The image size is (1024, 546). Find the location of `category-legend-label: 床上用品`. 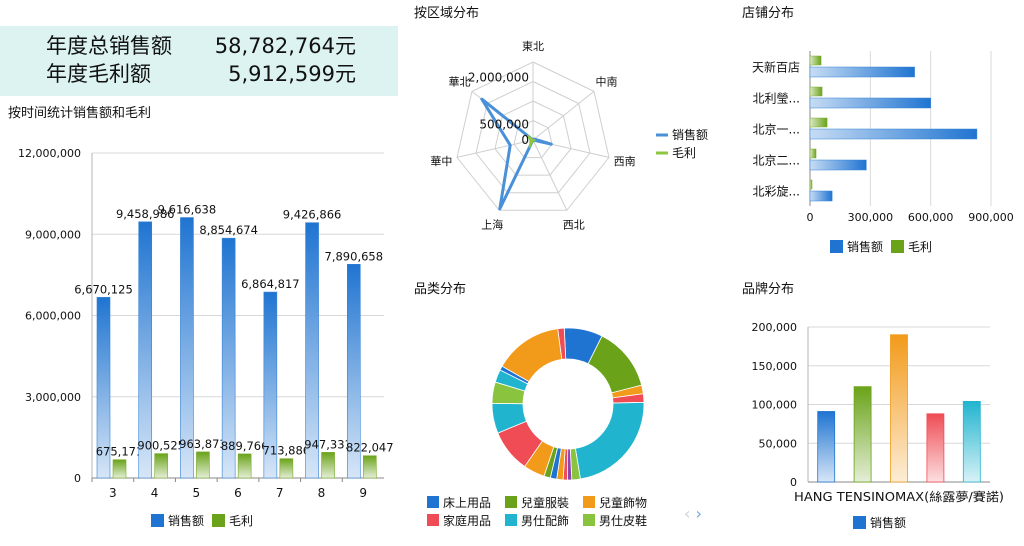

category-legend-label: 床上用品 is located at coordinates (467, 503).